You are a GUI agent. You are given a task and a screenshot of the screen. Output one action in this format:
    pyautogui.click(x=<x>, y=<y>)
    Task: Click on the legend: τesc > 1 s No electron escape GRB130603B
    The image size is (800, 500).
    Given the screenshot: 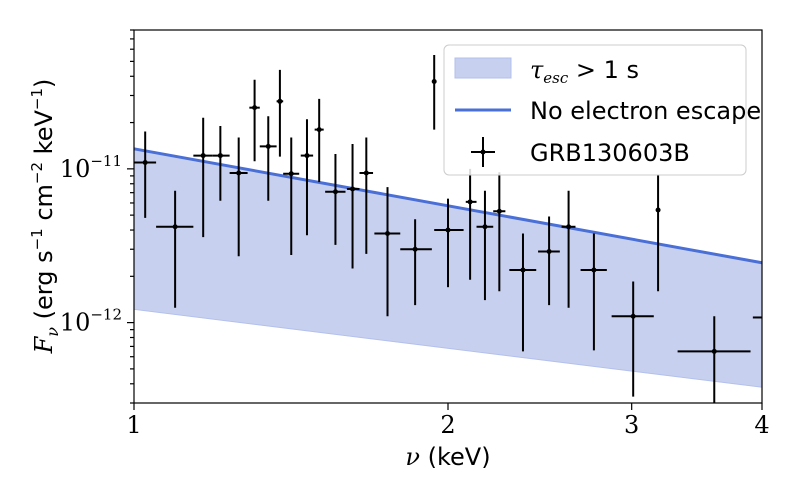 What is the action you would take?
    pyautogui.click(x=602, y=110)
    